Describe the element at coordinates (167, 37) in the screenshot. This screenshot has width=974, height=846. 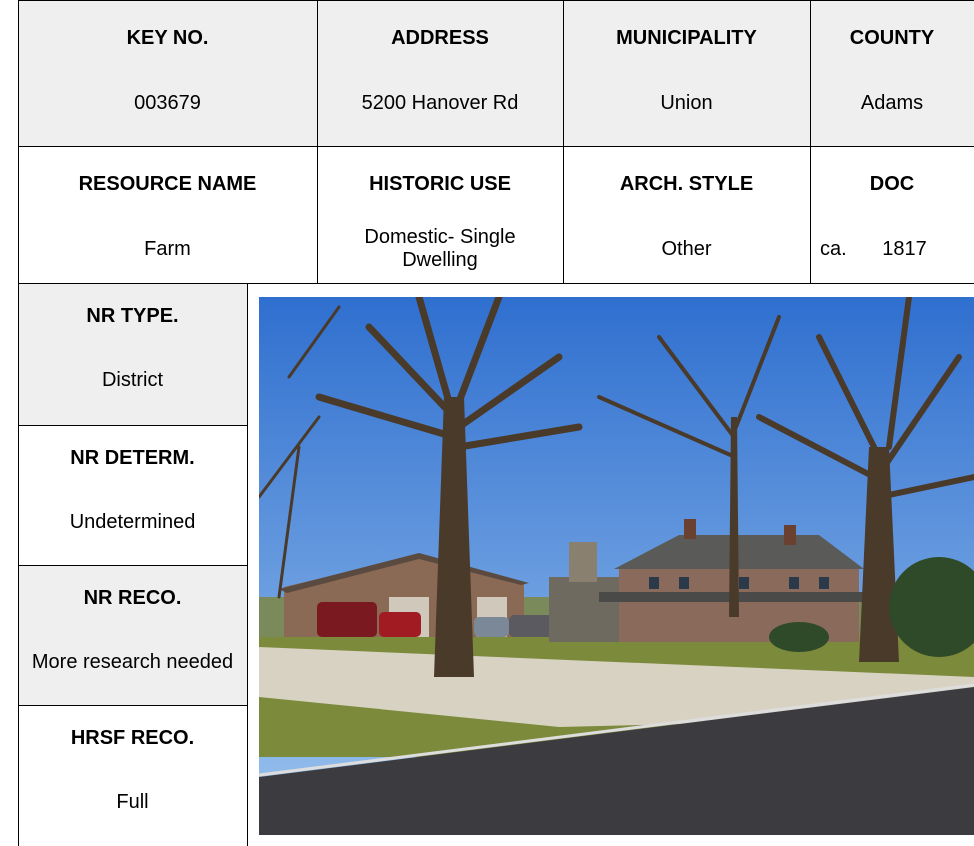
I see `field-label: KEY NO.` at that location.